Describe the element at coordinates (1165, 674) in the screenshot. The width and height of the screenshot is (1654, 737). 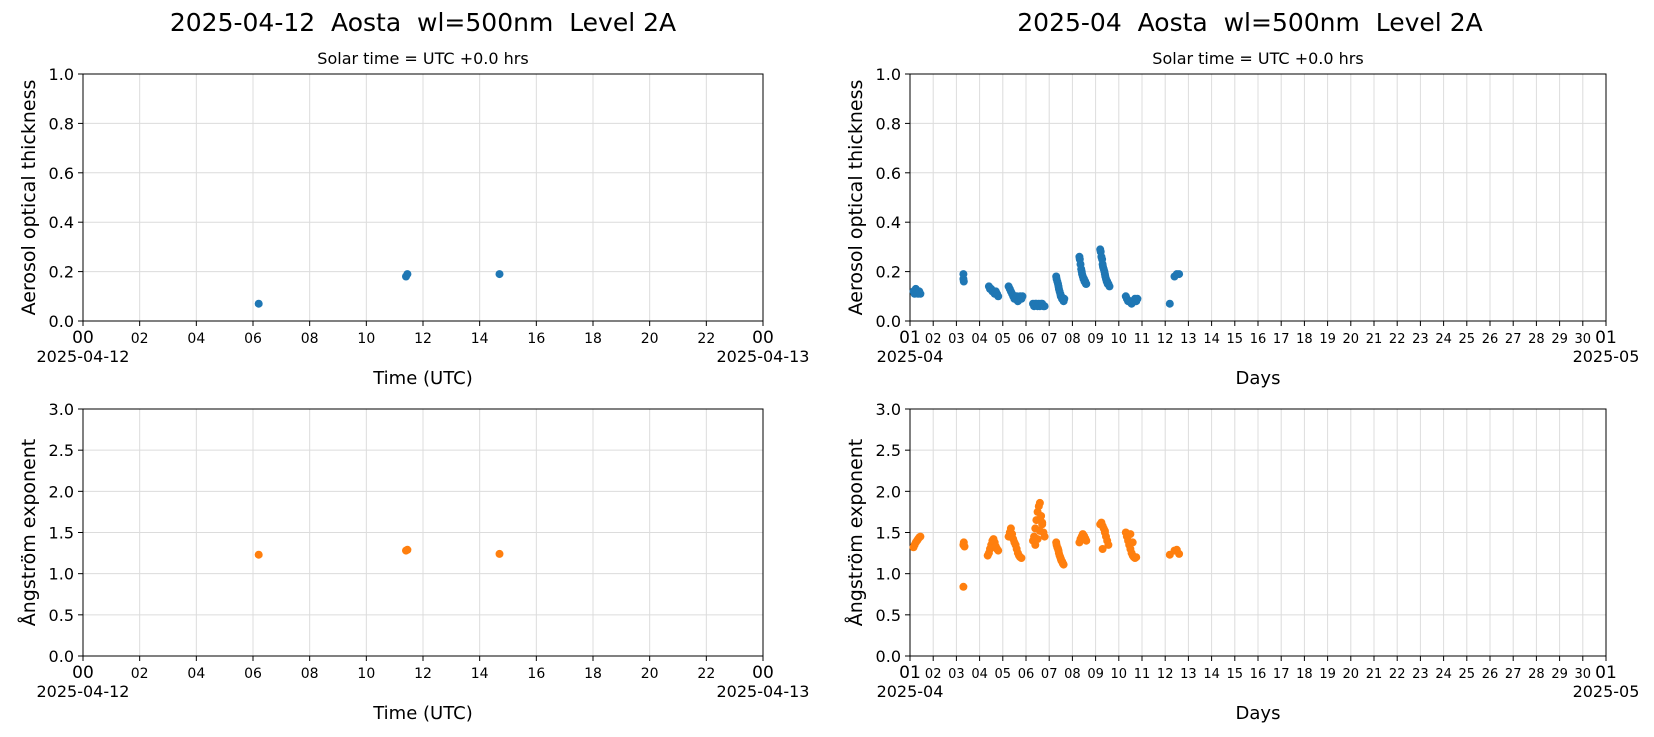
I see `x-tick-label: 12` at that location.